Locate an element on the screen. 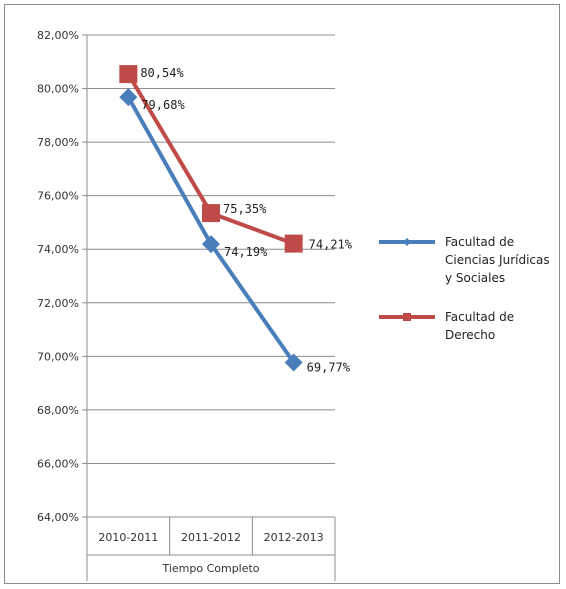  legend-marker-diamond is located at coordinates (407, 242).